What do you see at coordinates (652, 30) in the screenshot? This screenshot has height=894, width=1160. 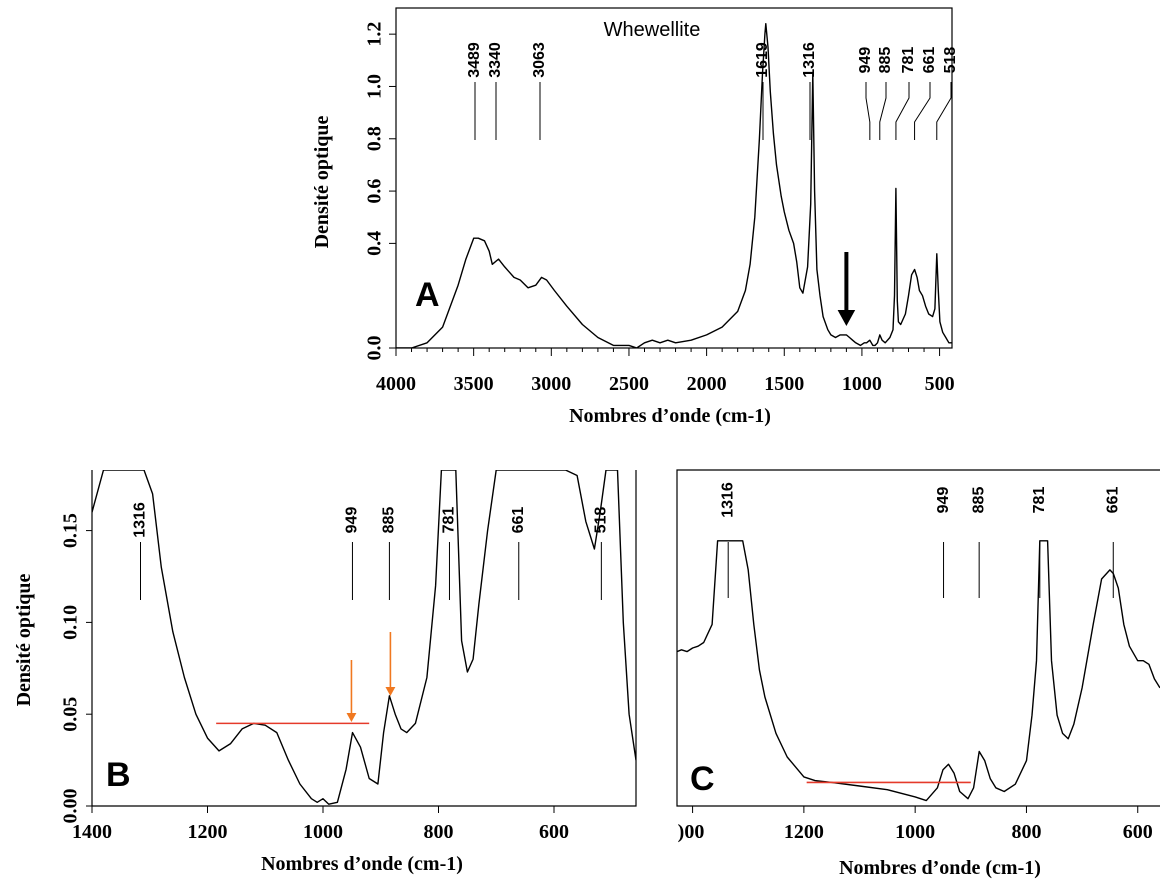 I see `chart-title: Whewellite` at bounding box center [652, 30].